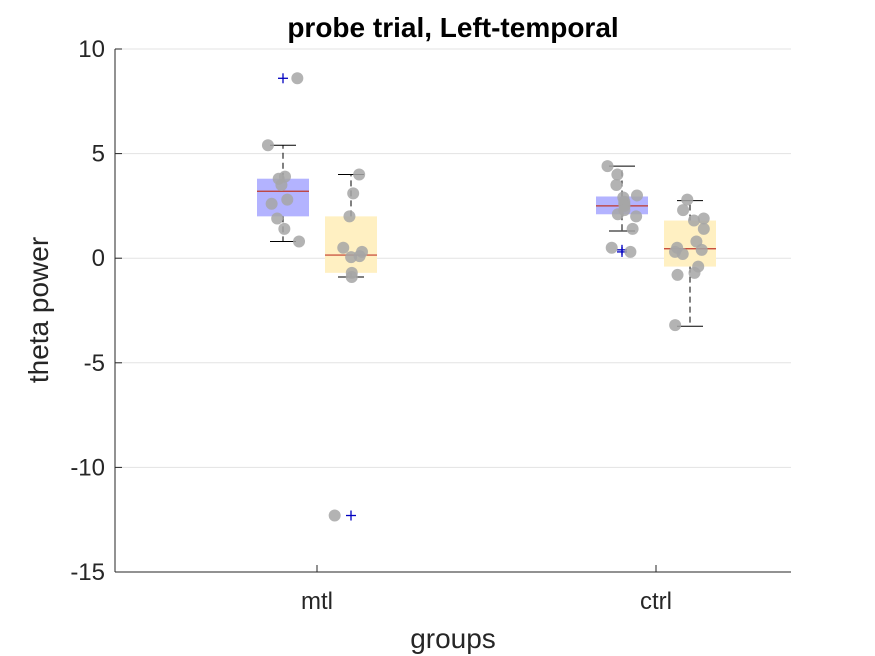 The width and height of the screenshot is (875, 656). I want to click on x-tick-label: mtl, so click(317, 601).